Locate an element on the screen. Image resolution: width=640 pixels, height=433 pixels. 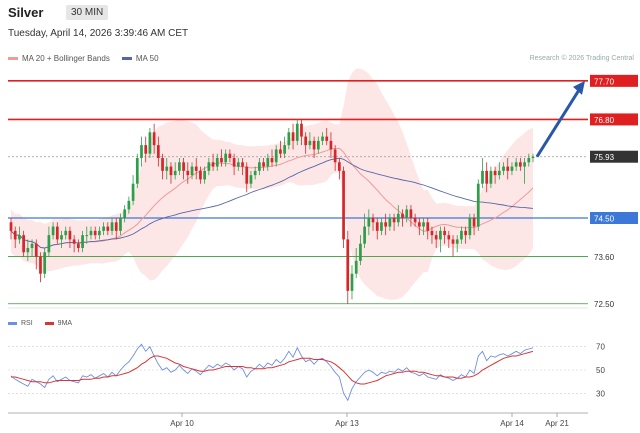
datetime-label: Tuesday, April 14, 2026 3:39:46 AM CET is located at coordinates (98, 33).